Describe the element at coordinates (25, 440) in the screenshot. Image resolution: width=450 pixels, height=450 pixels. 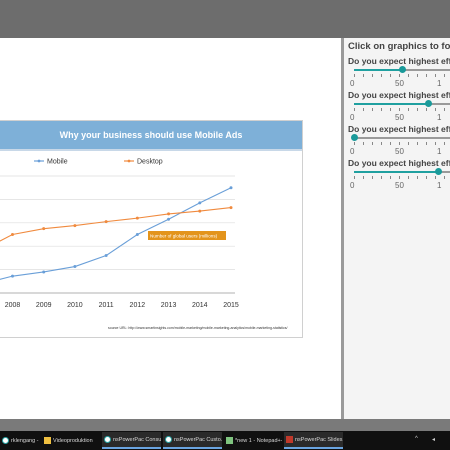
I see `taskbar-button-label: rklengang - reKa` at that location.